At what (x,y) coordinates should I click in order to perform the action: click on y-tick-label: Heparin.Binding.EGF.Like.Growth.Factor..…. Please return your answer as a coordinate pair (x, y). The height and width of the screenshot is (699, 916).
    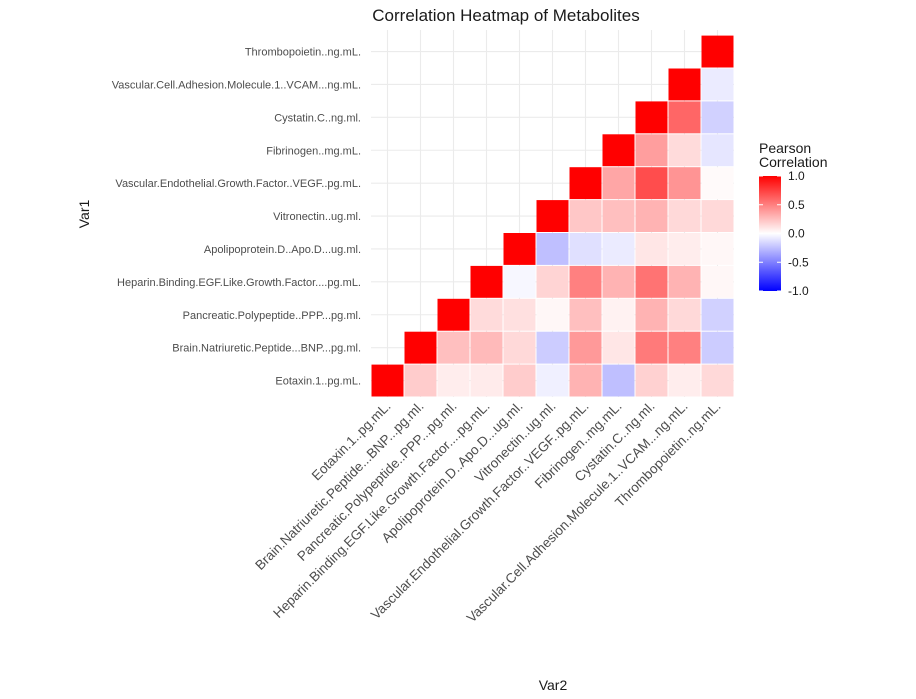
    Looking at the image, I should click on (239, 283).